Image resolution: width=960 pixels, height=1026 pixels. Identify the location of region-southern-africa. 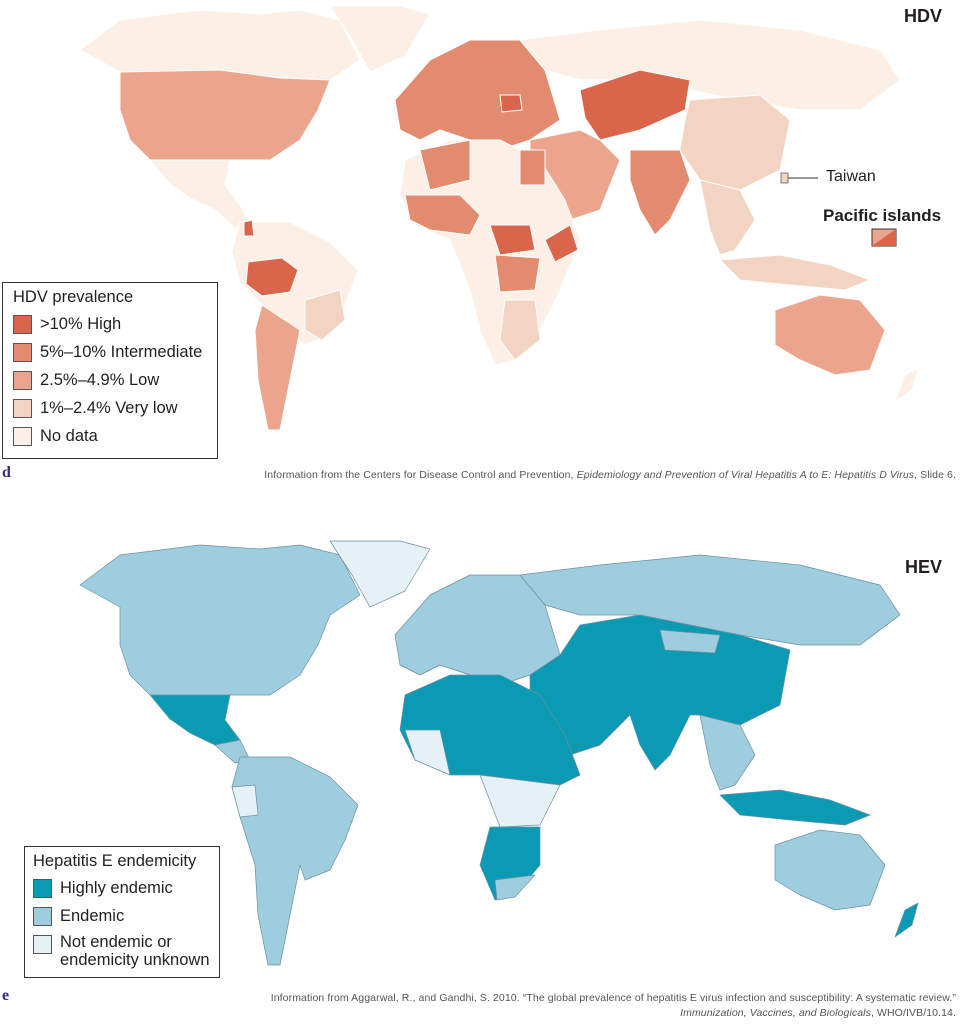
(520, 330).